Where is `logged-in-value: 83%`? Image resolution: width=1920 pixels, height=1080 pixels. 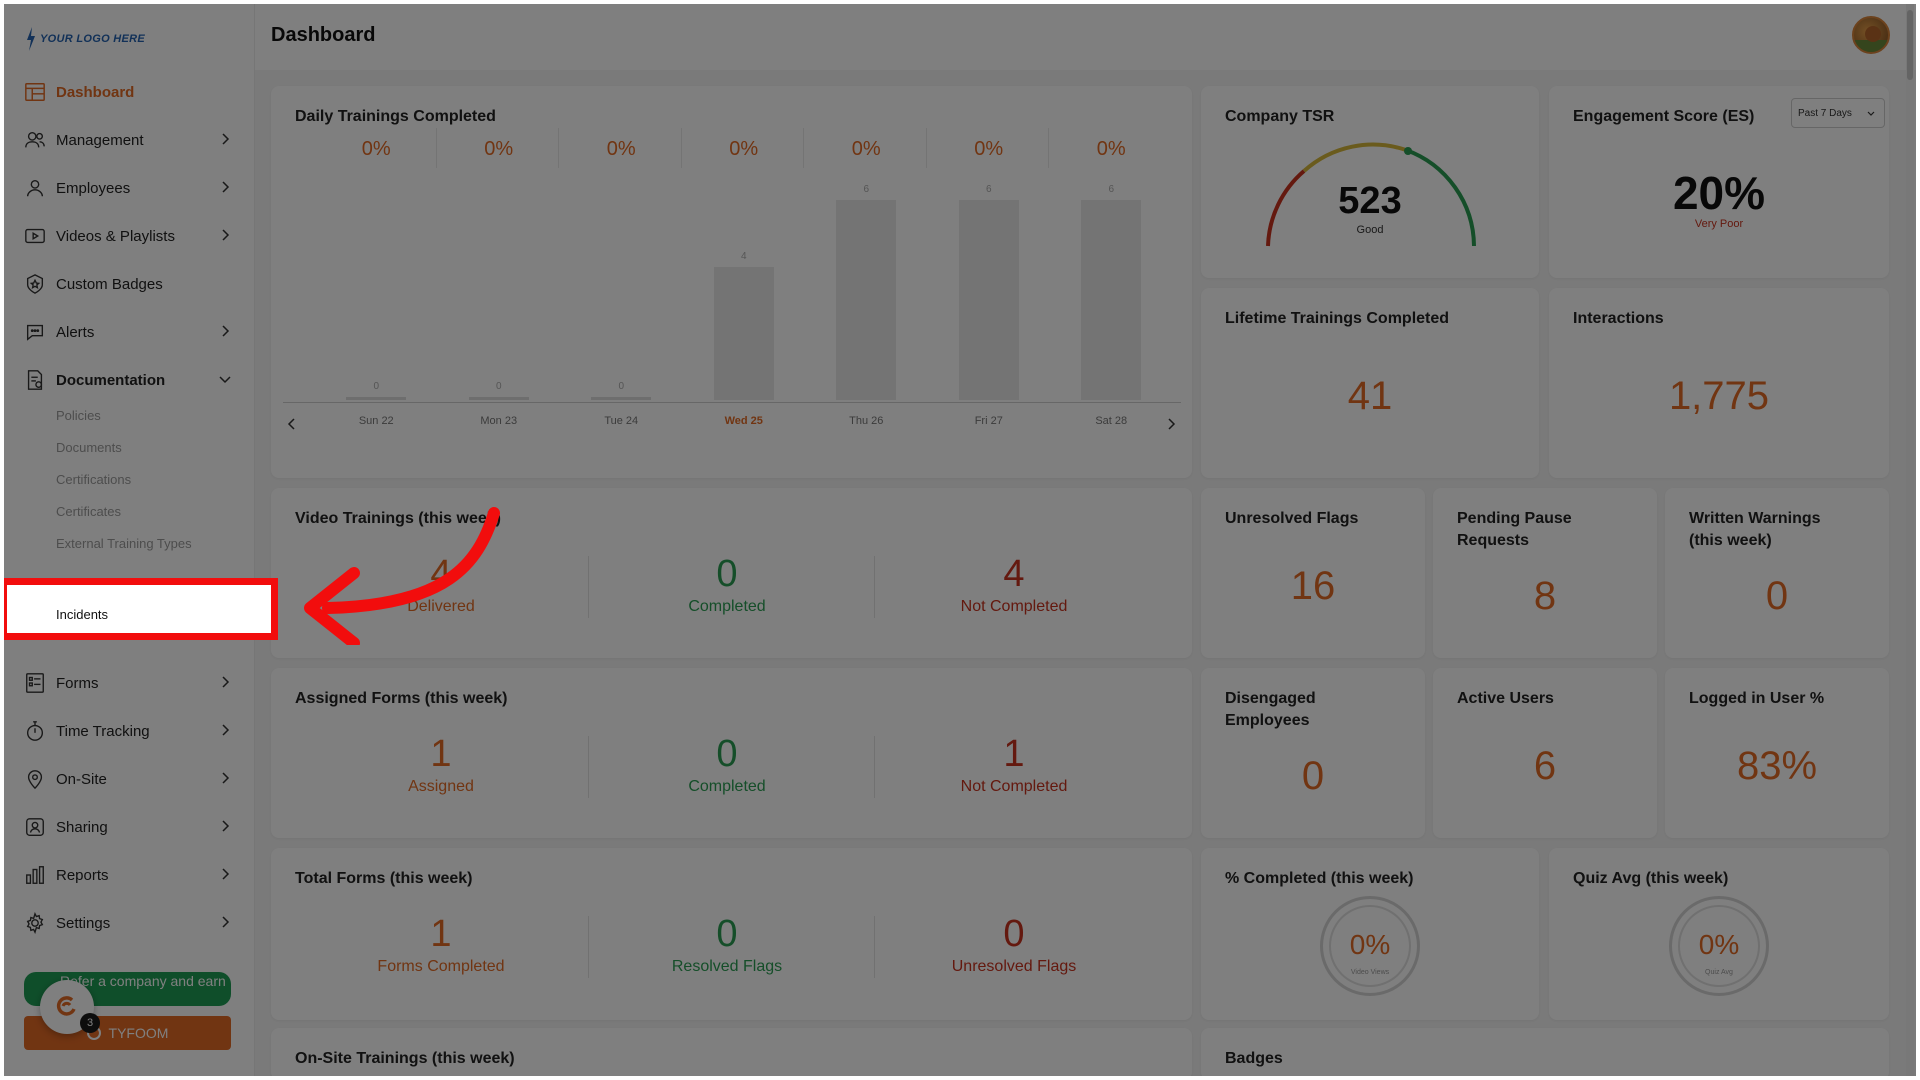 logged-in-value: 83% is located at coordinates (1777, 766).